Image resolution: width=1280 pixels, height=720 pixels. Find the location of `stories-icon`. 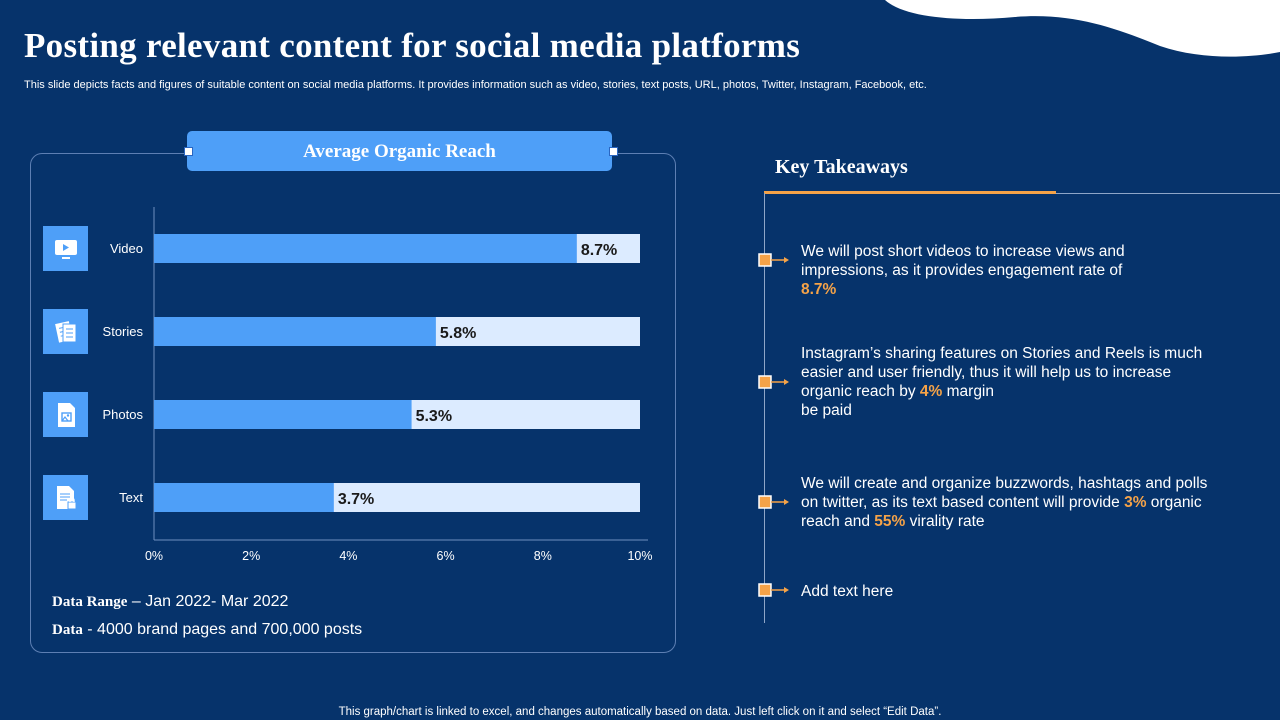

stories-icon is located at coordinates (65, 331).